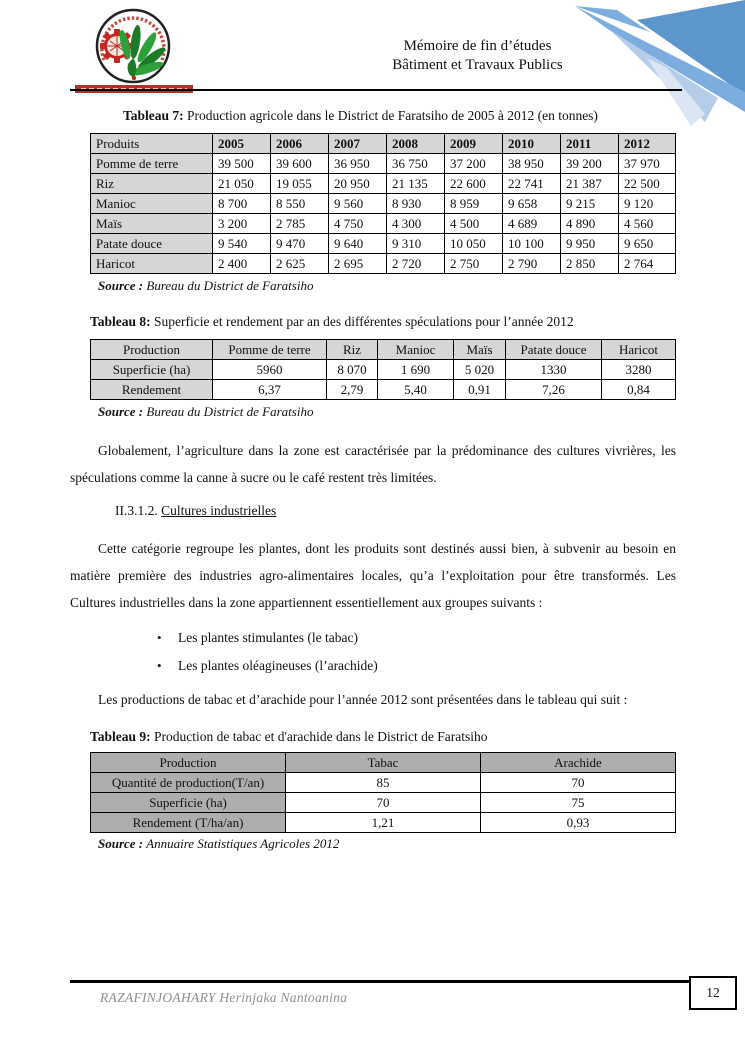 This screenshot has width=745, height=1053. Describe the element at coordinates (477, 65) in the screenshot. I see `header-line-2: Bâtiment et Travaux Publics` at that location.